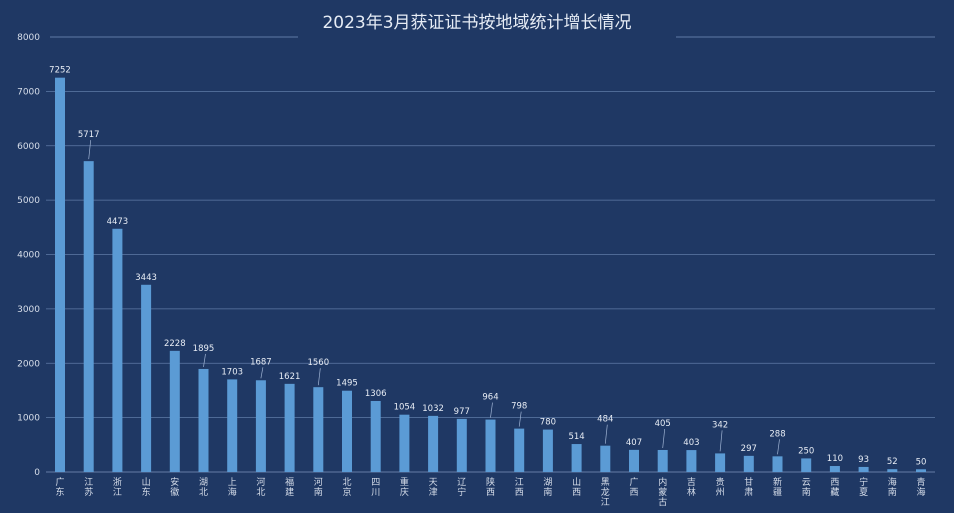 Image resolution: width=954 pixels, height=513 pixels. I want to click on data-label-河南: 1560, so click(318, 363).